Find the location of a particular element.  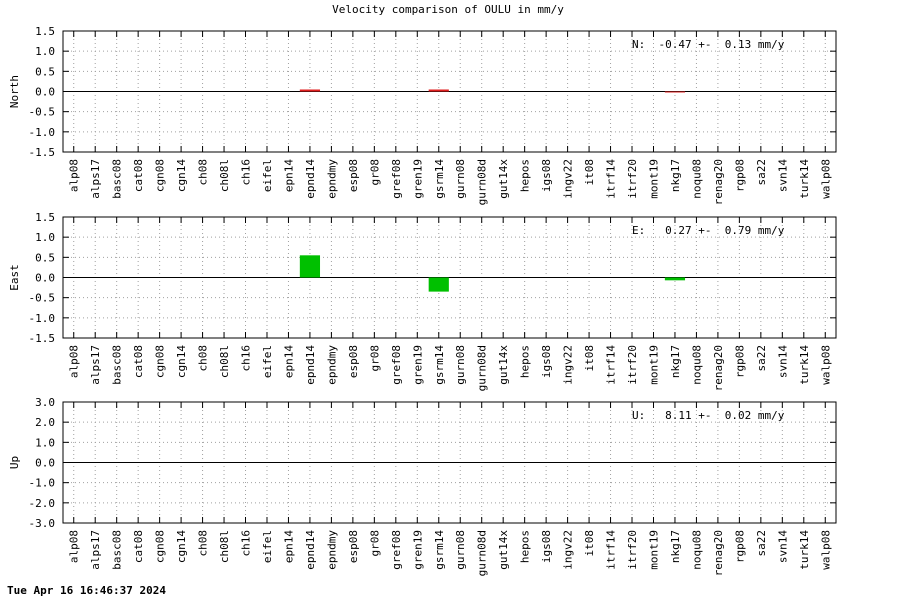

y-tick-label: -2.0 is located at coordinates (42, 503).